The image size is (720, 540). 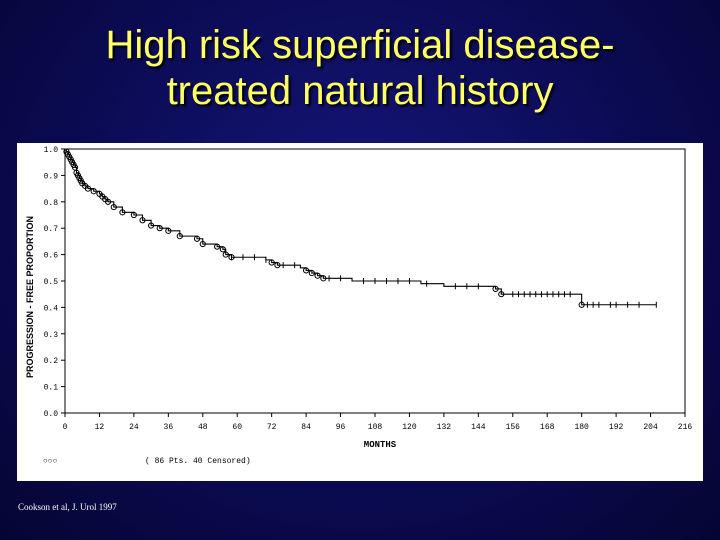 I want to click on y-tick-label: 0.9, so click(x=51, y=176).